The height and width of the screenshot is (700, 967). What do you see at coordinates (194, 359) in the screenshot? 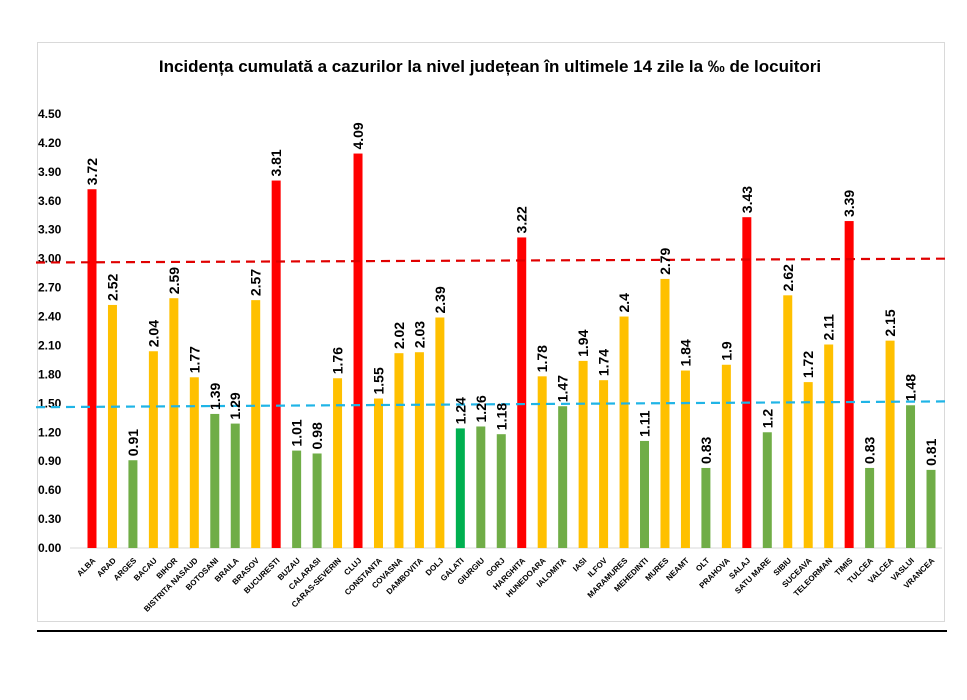
I see `data-label: 1.77` at bounding box center [194, 359].